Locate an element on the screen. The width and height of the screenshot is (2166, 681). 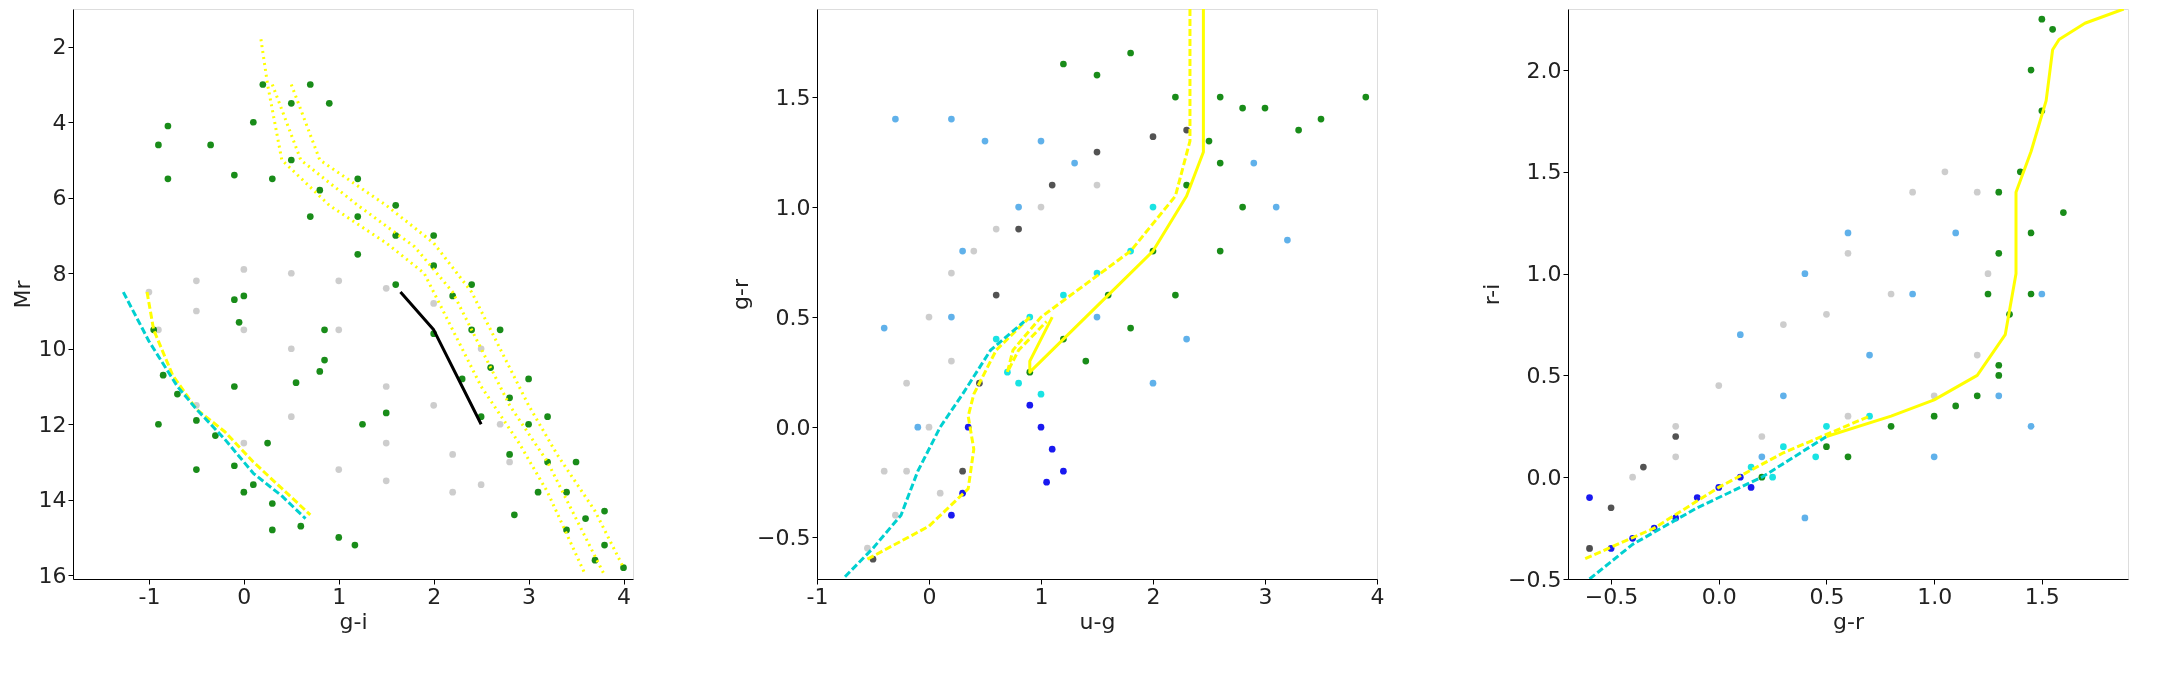
x-axis-title: u-g is located at coordinates (1097, 621).